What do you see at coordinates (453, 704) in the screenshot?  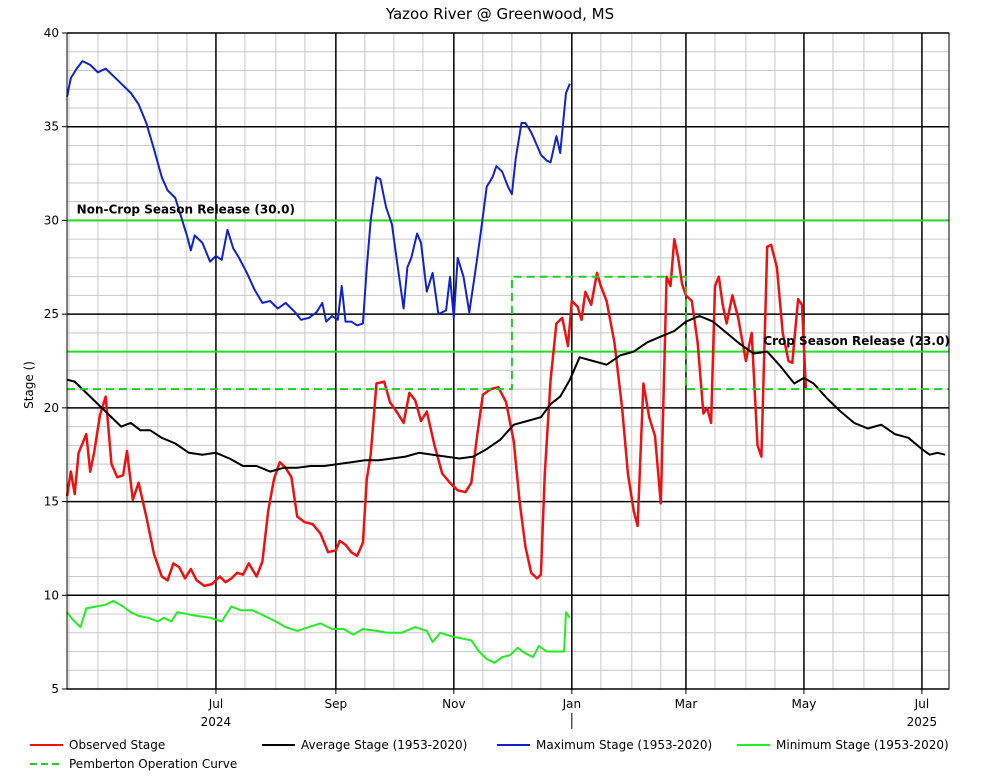 I see `x-tick-label: Nov` at bounding box center [453, 704].